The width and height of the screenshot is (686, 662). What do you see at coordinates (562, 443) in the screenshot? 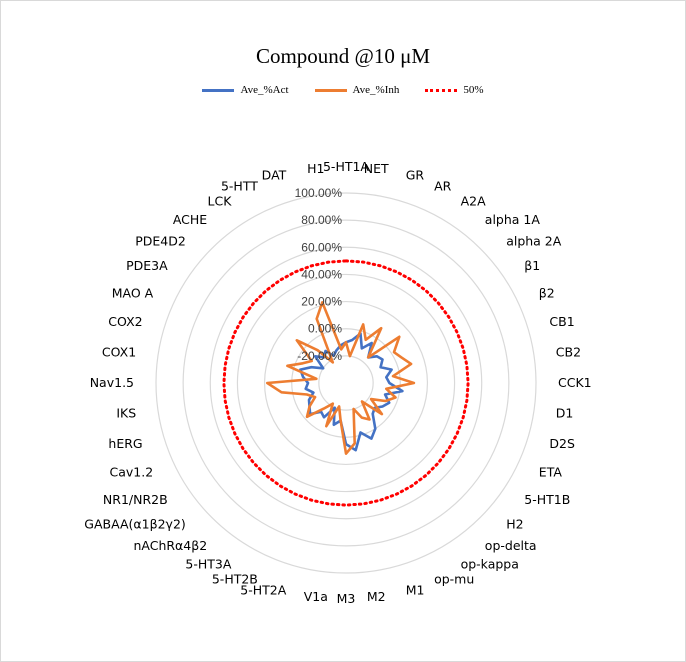
I see `category-label: D2S` at bounding box center [562, 443].